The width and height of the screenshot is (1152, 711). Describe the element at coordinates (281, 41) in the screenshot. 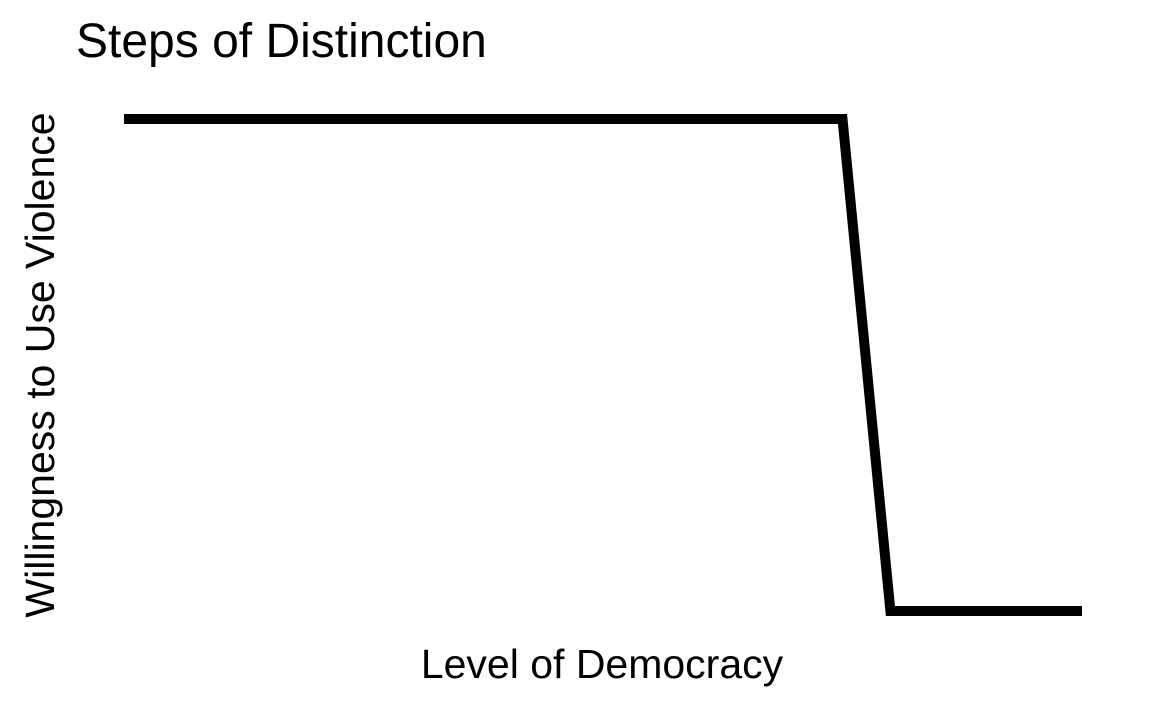

I see `chart-title: Steps of Distinction` at that location.